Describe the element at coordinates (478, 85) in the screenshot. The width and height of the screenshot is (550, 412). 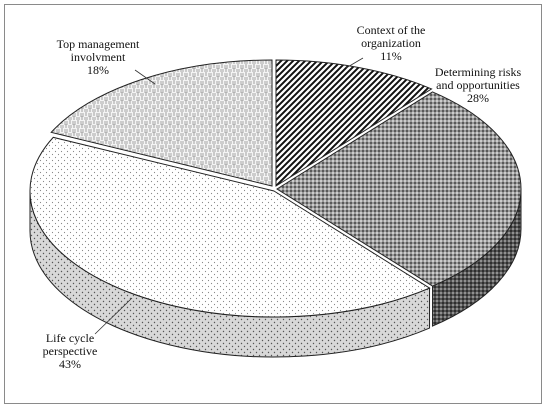
I see `slice-label-1: and opportunities` at that location.